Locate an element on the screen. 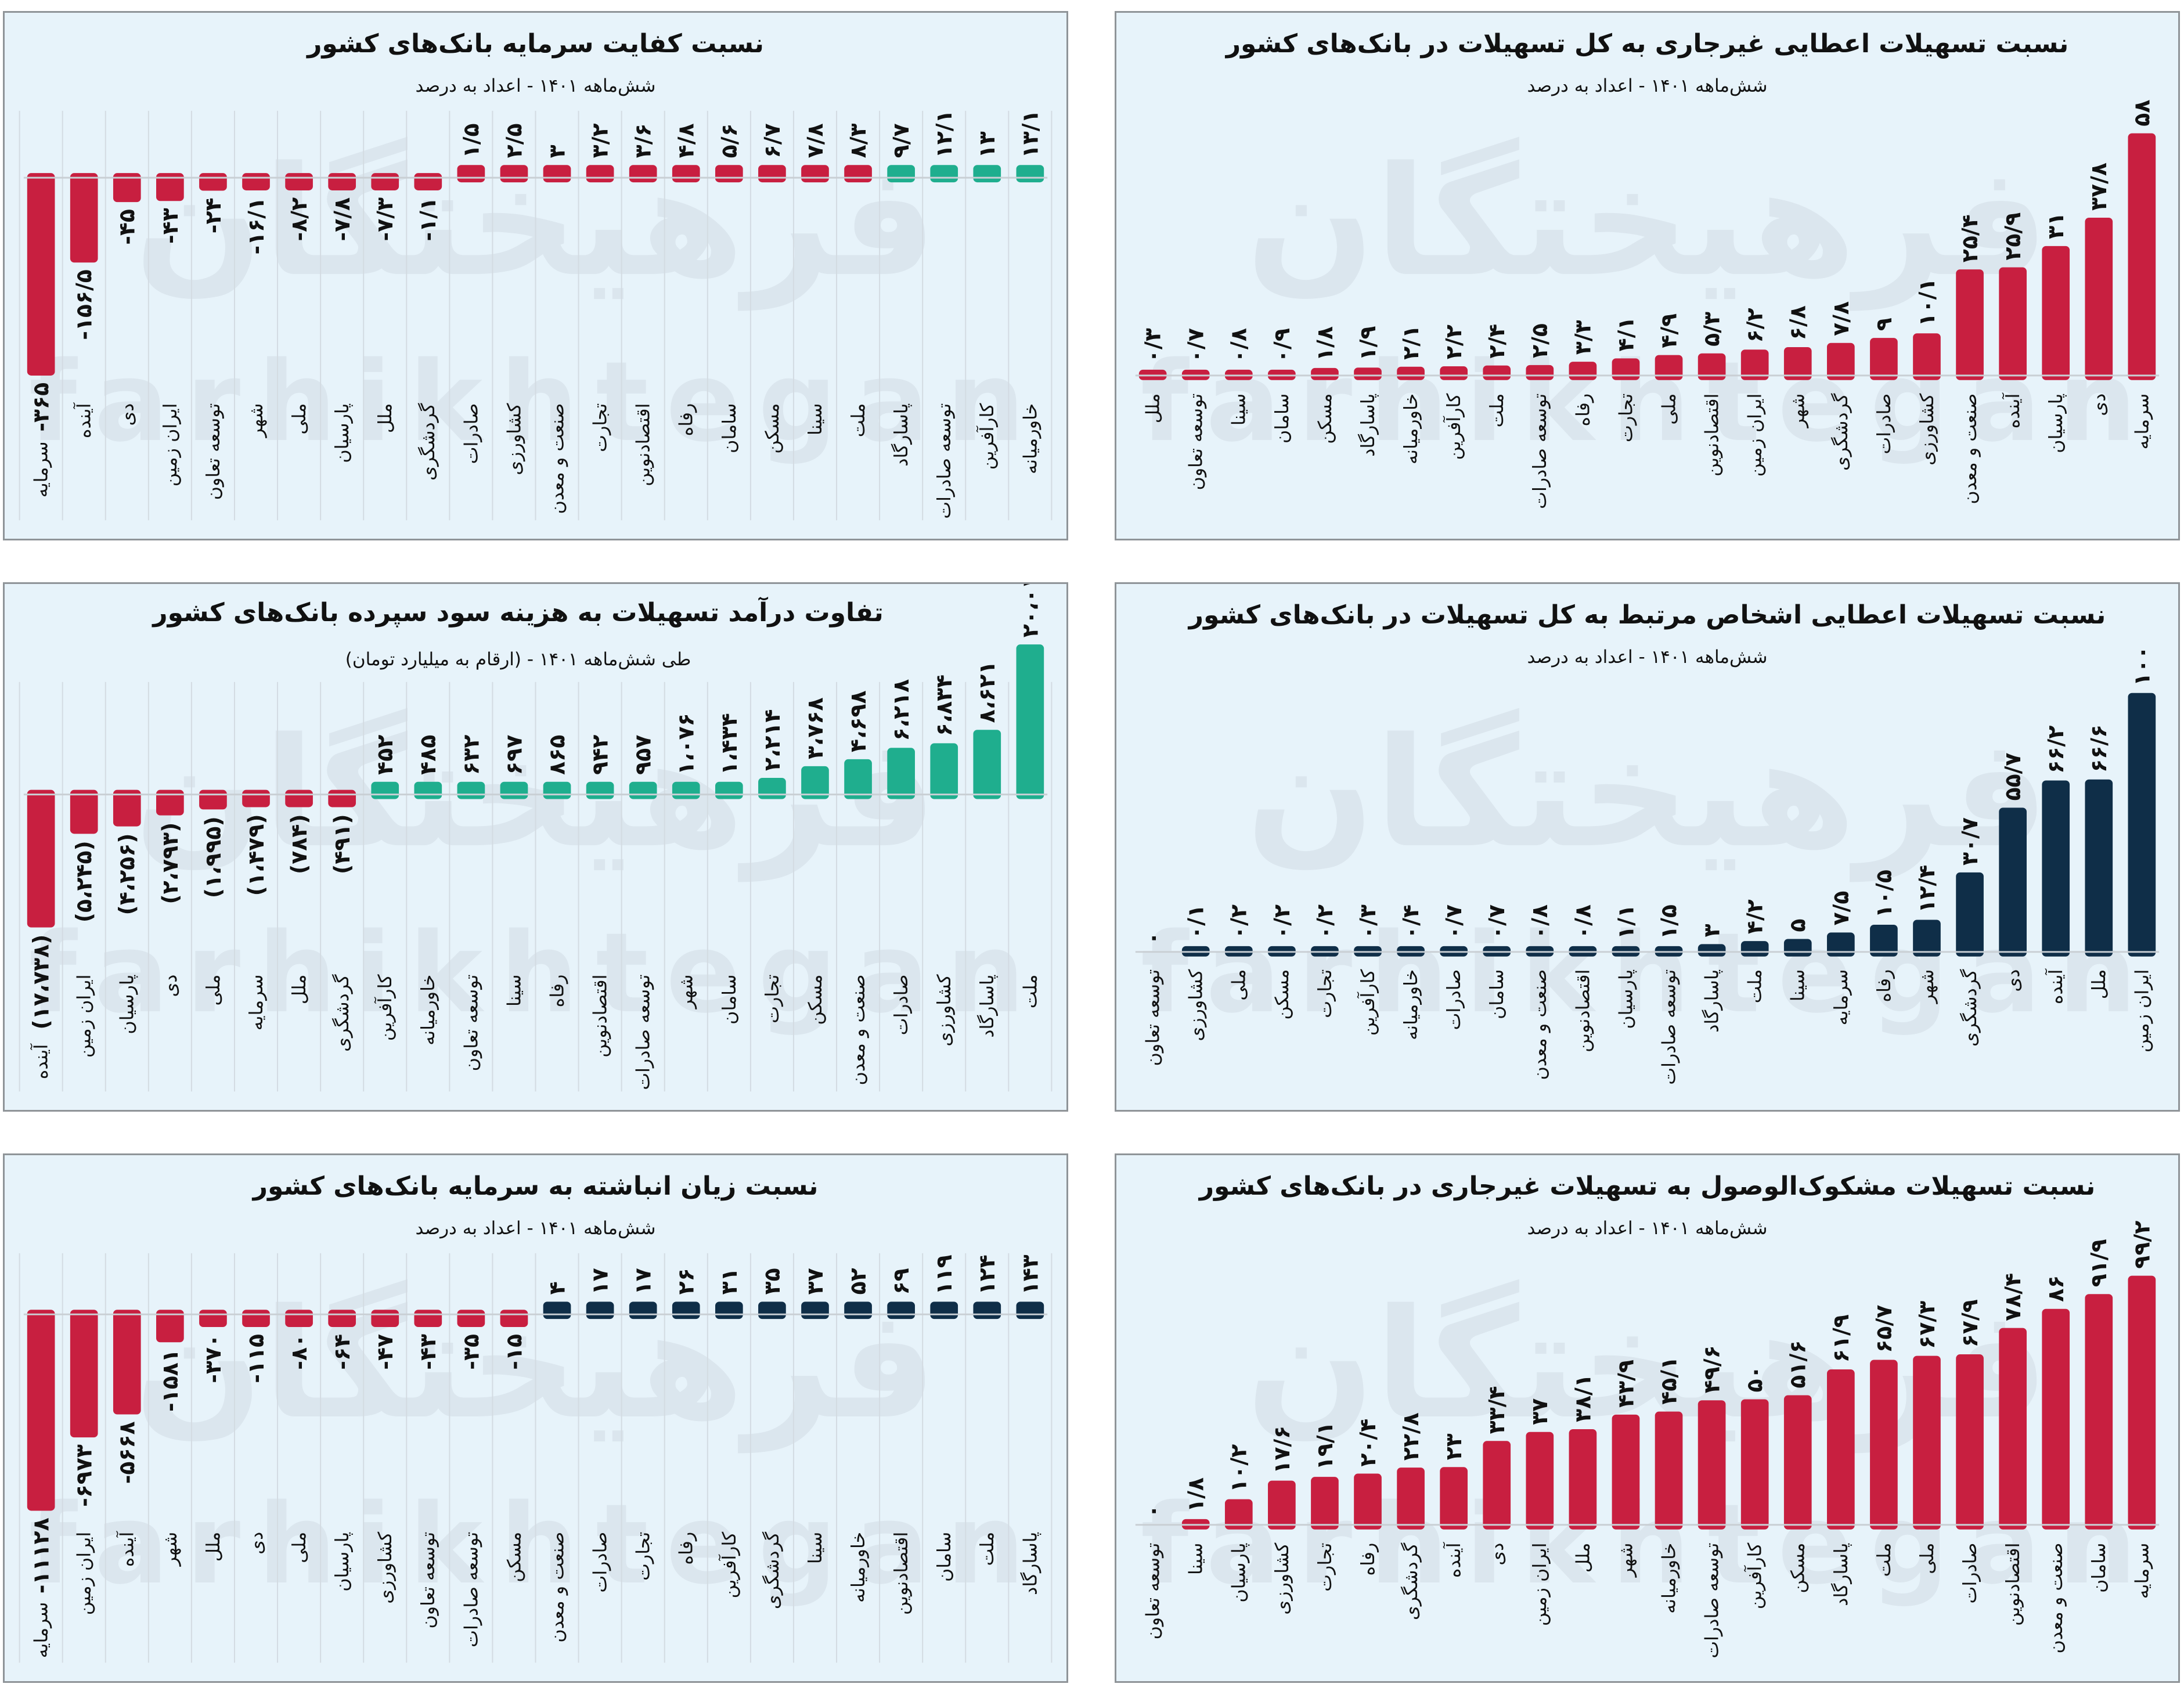  data-label: ۵۱/۶ is located at coordinates (1798, 1365).